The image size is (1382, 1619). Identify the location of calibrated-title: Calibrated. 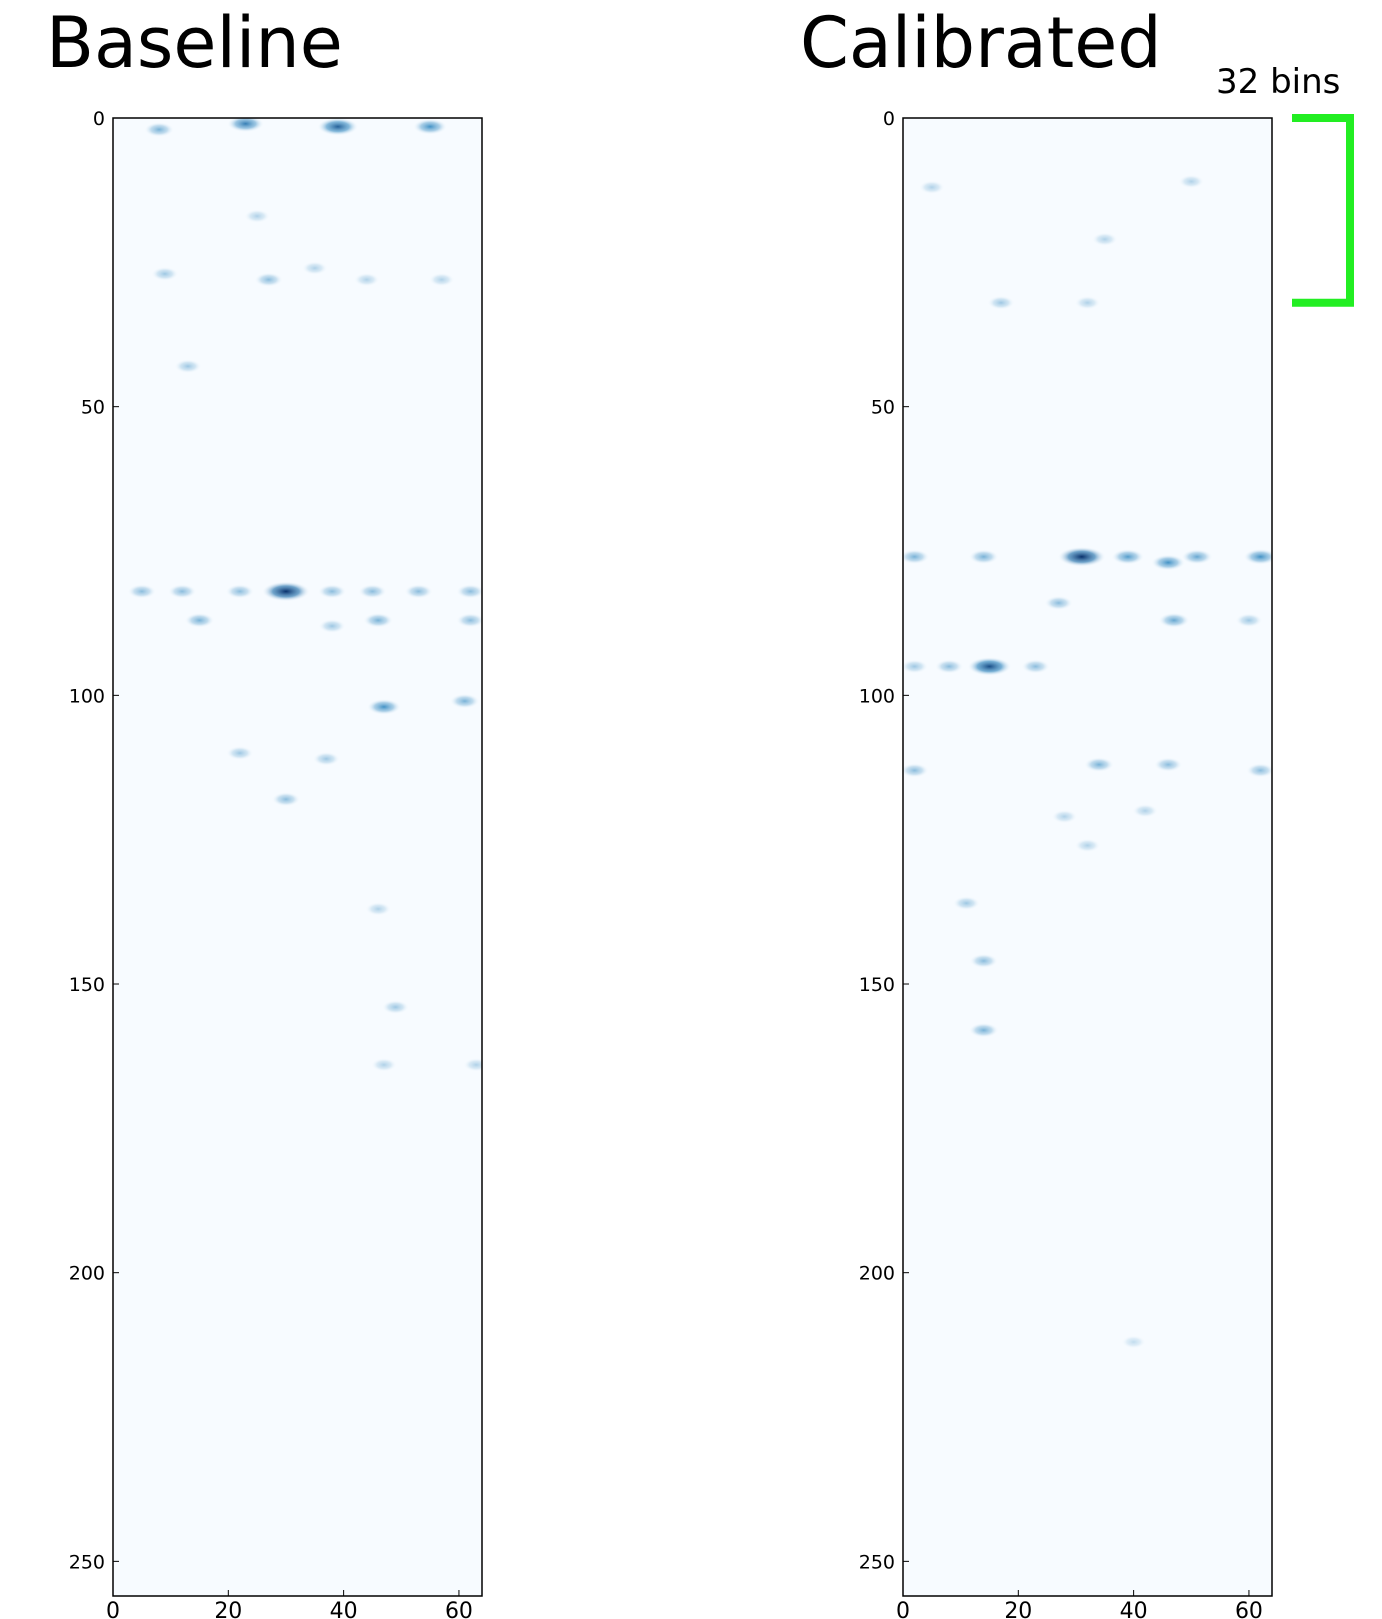
(981, 43).